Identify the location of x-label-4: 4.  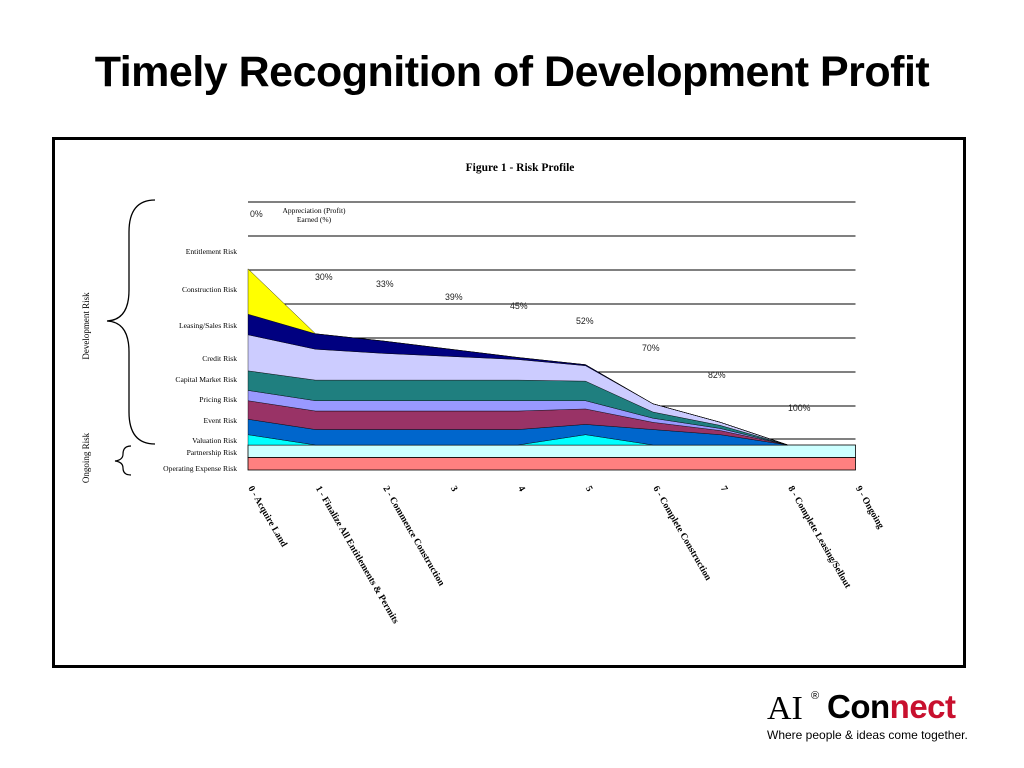
(520, 489).